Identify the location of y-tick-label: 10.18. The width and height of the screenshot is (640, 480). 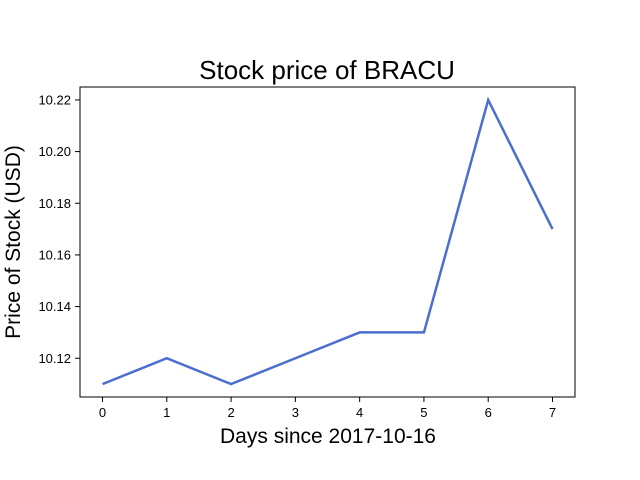
(54, 203).